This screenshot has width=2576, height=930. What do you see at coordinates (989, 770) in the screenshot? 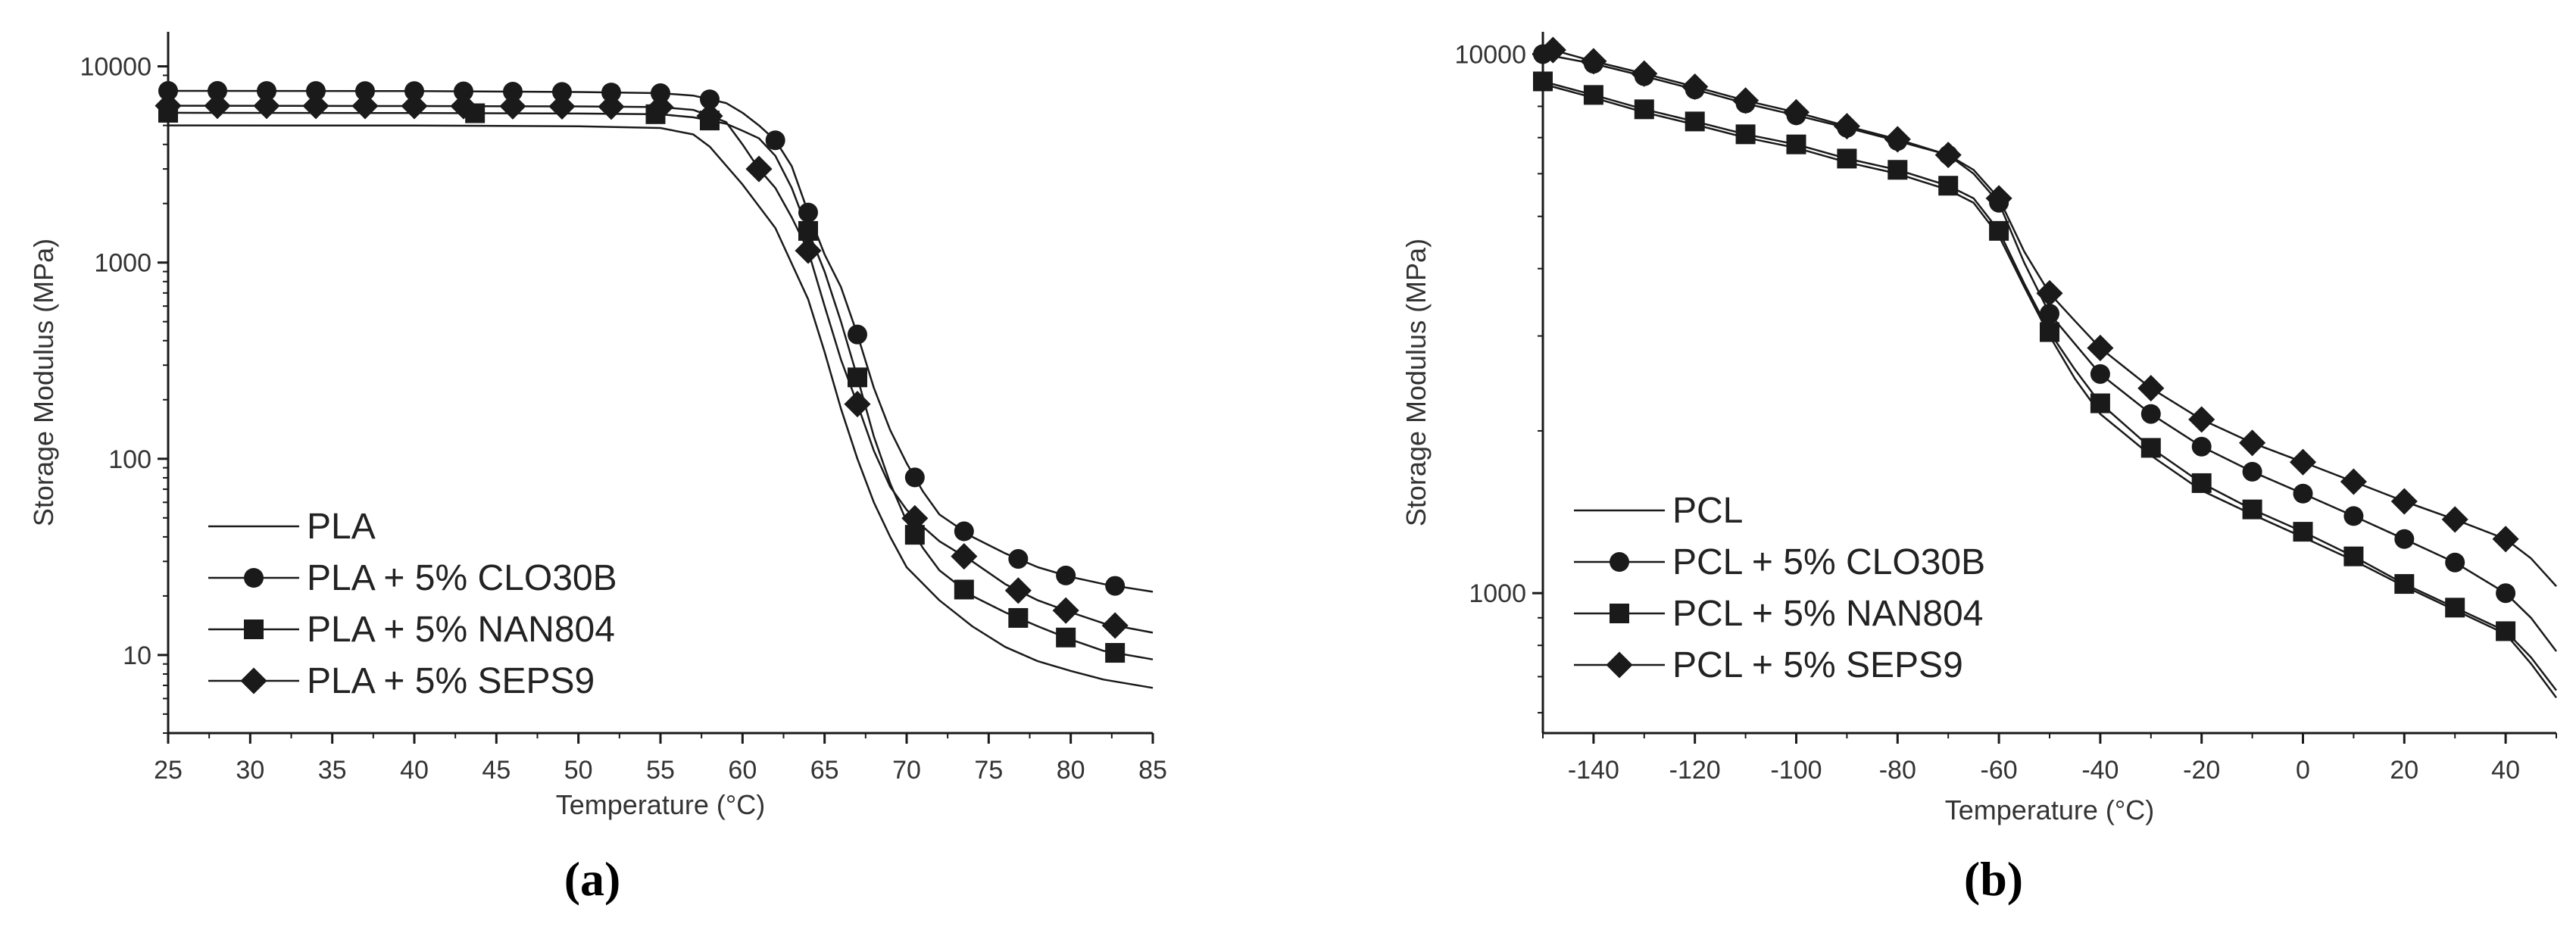
I see `x-tick-label: 75` at bounding box center [989, 770].